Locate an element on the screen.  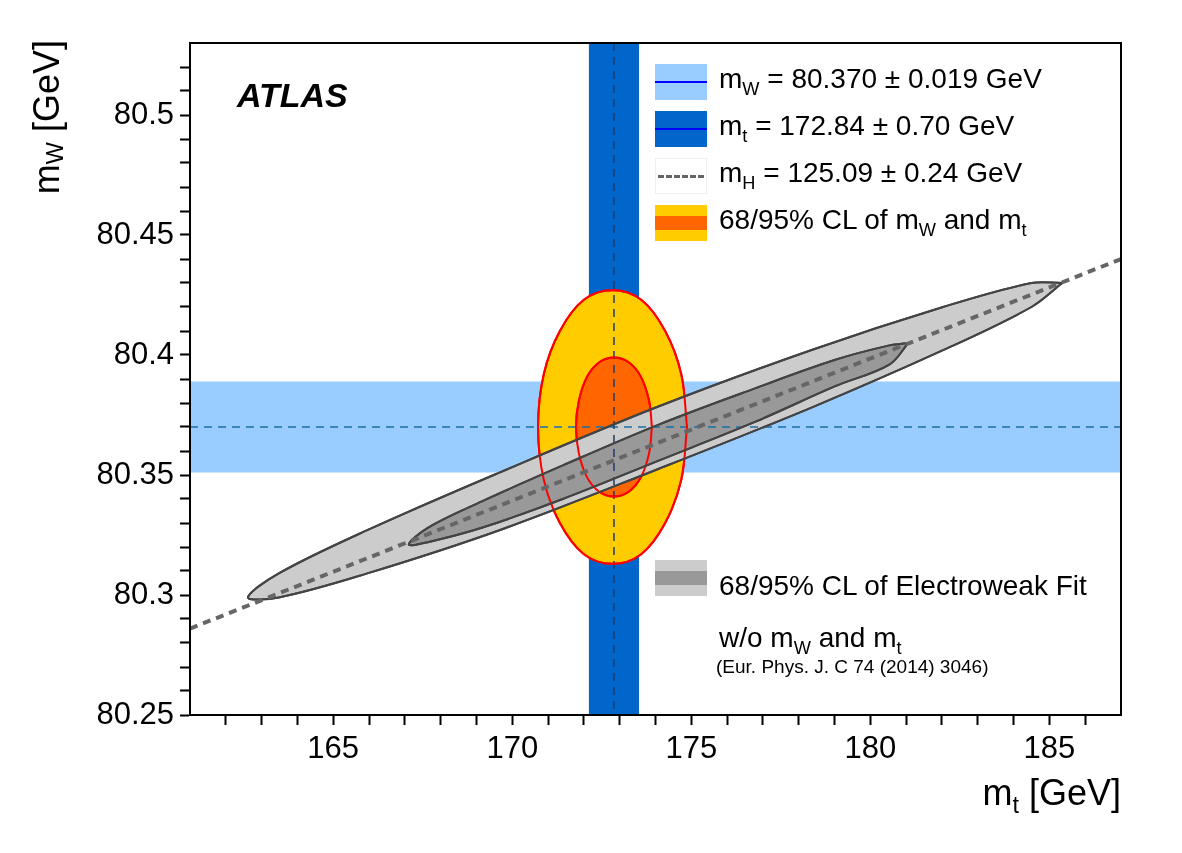
legend-label: 68/95% CL of m$_{W}$ and m$_{t}$ is located at coordinates (873, 222).